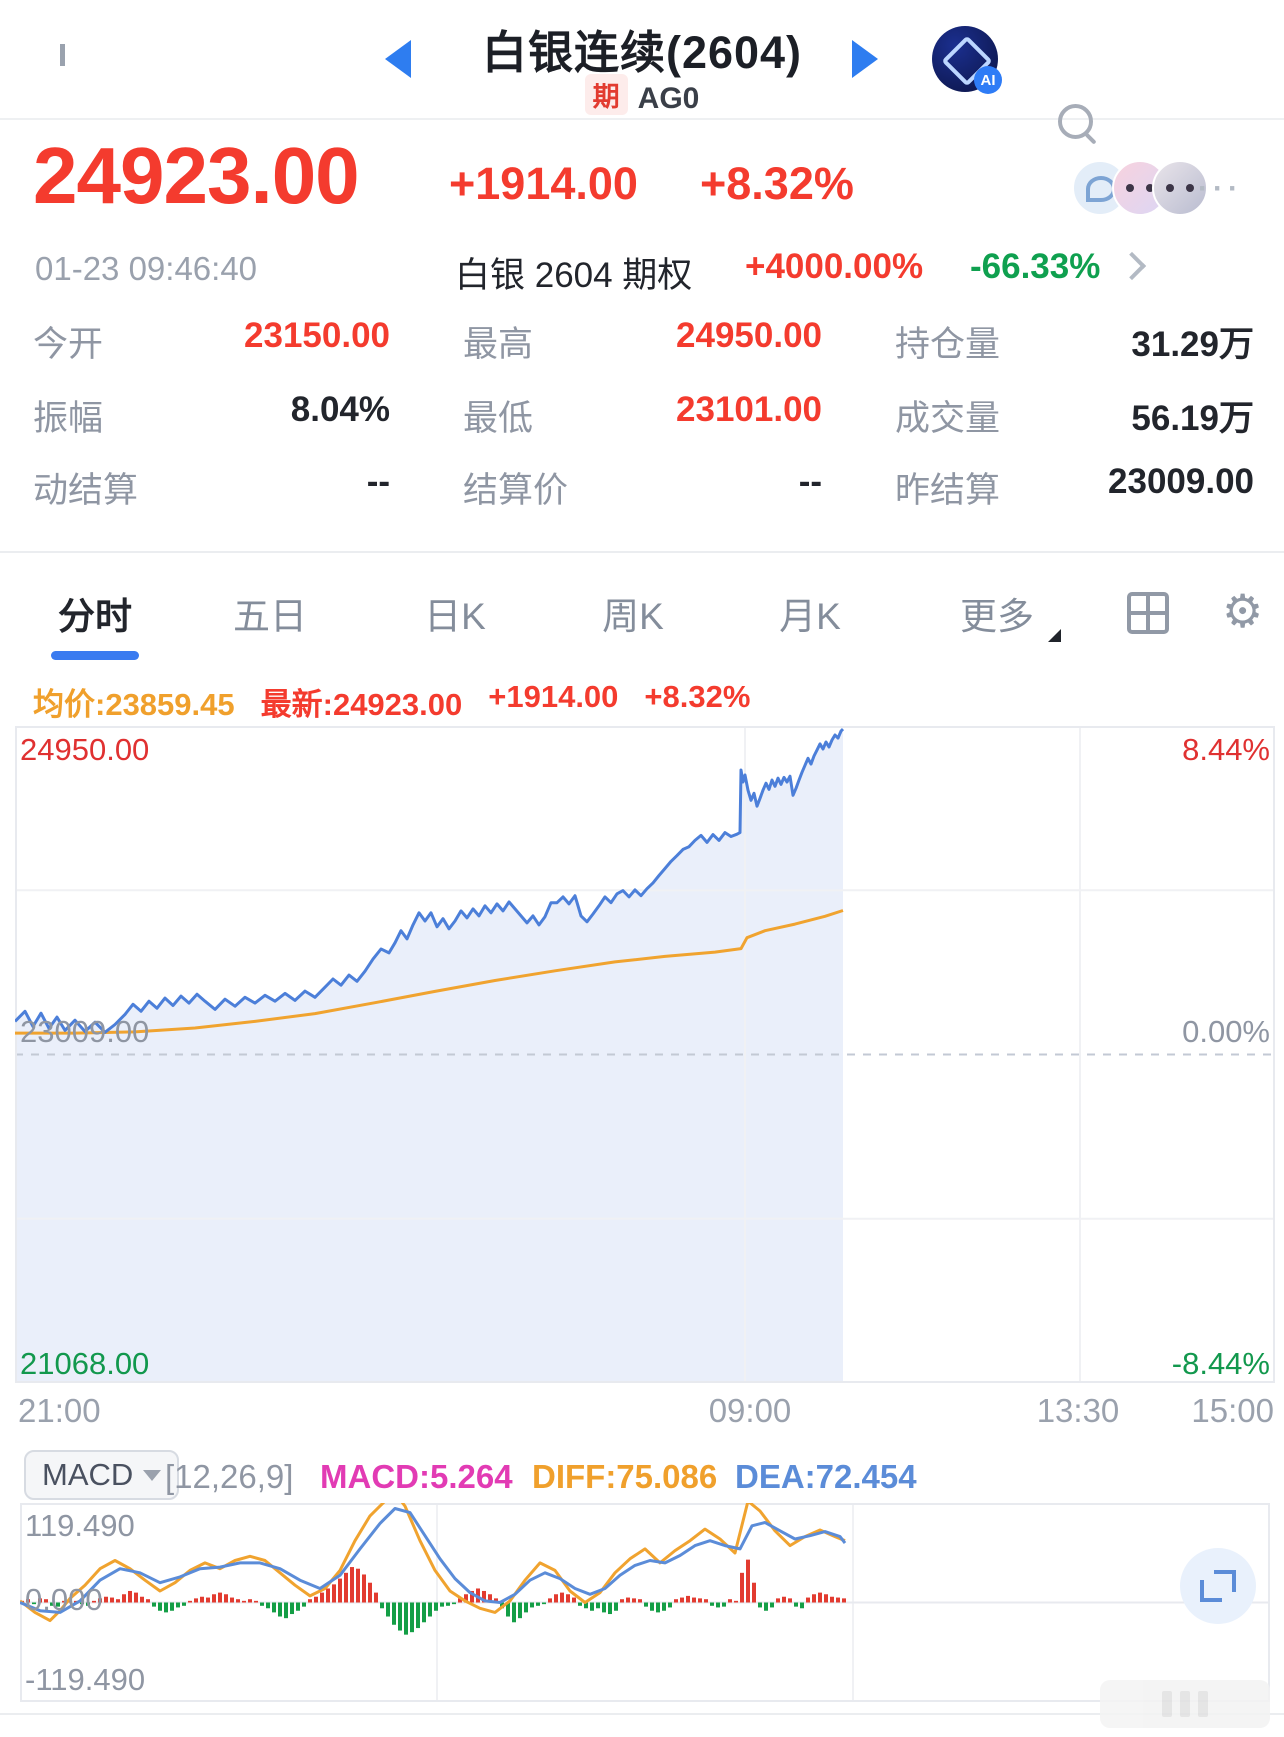 Image resolution: width=1284 pixels, height=1737 pixels. Describe the element at coordinates (1192, 418) in the screenshot. I see `stat-value: 56.19万` at that location.